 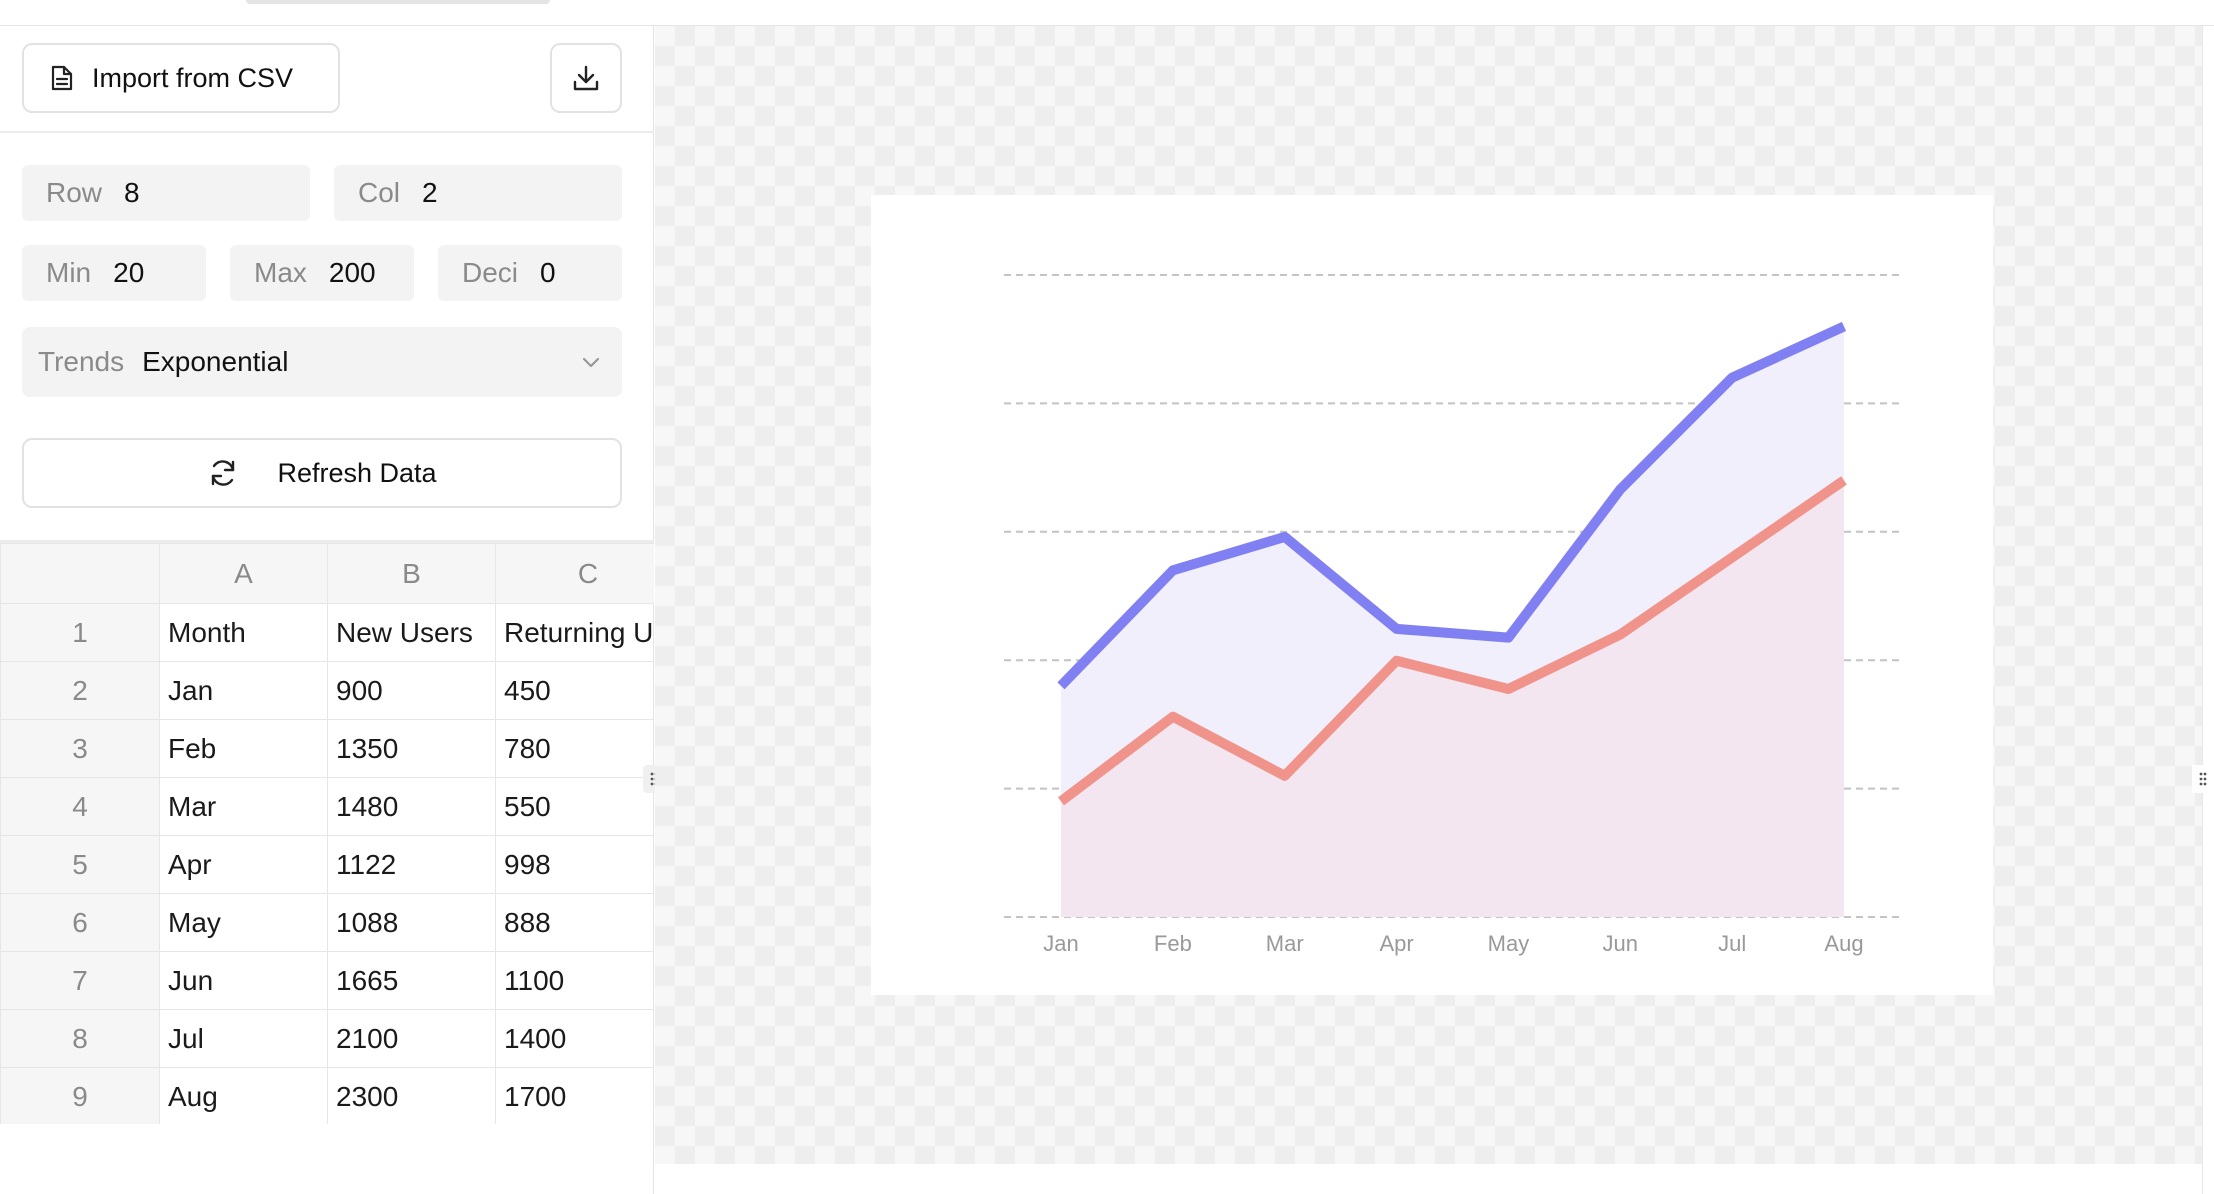 I want to click on download-icon, so click(x=586, y=78).